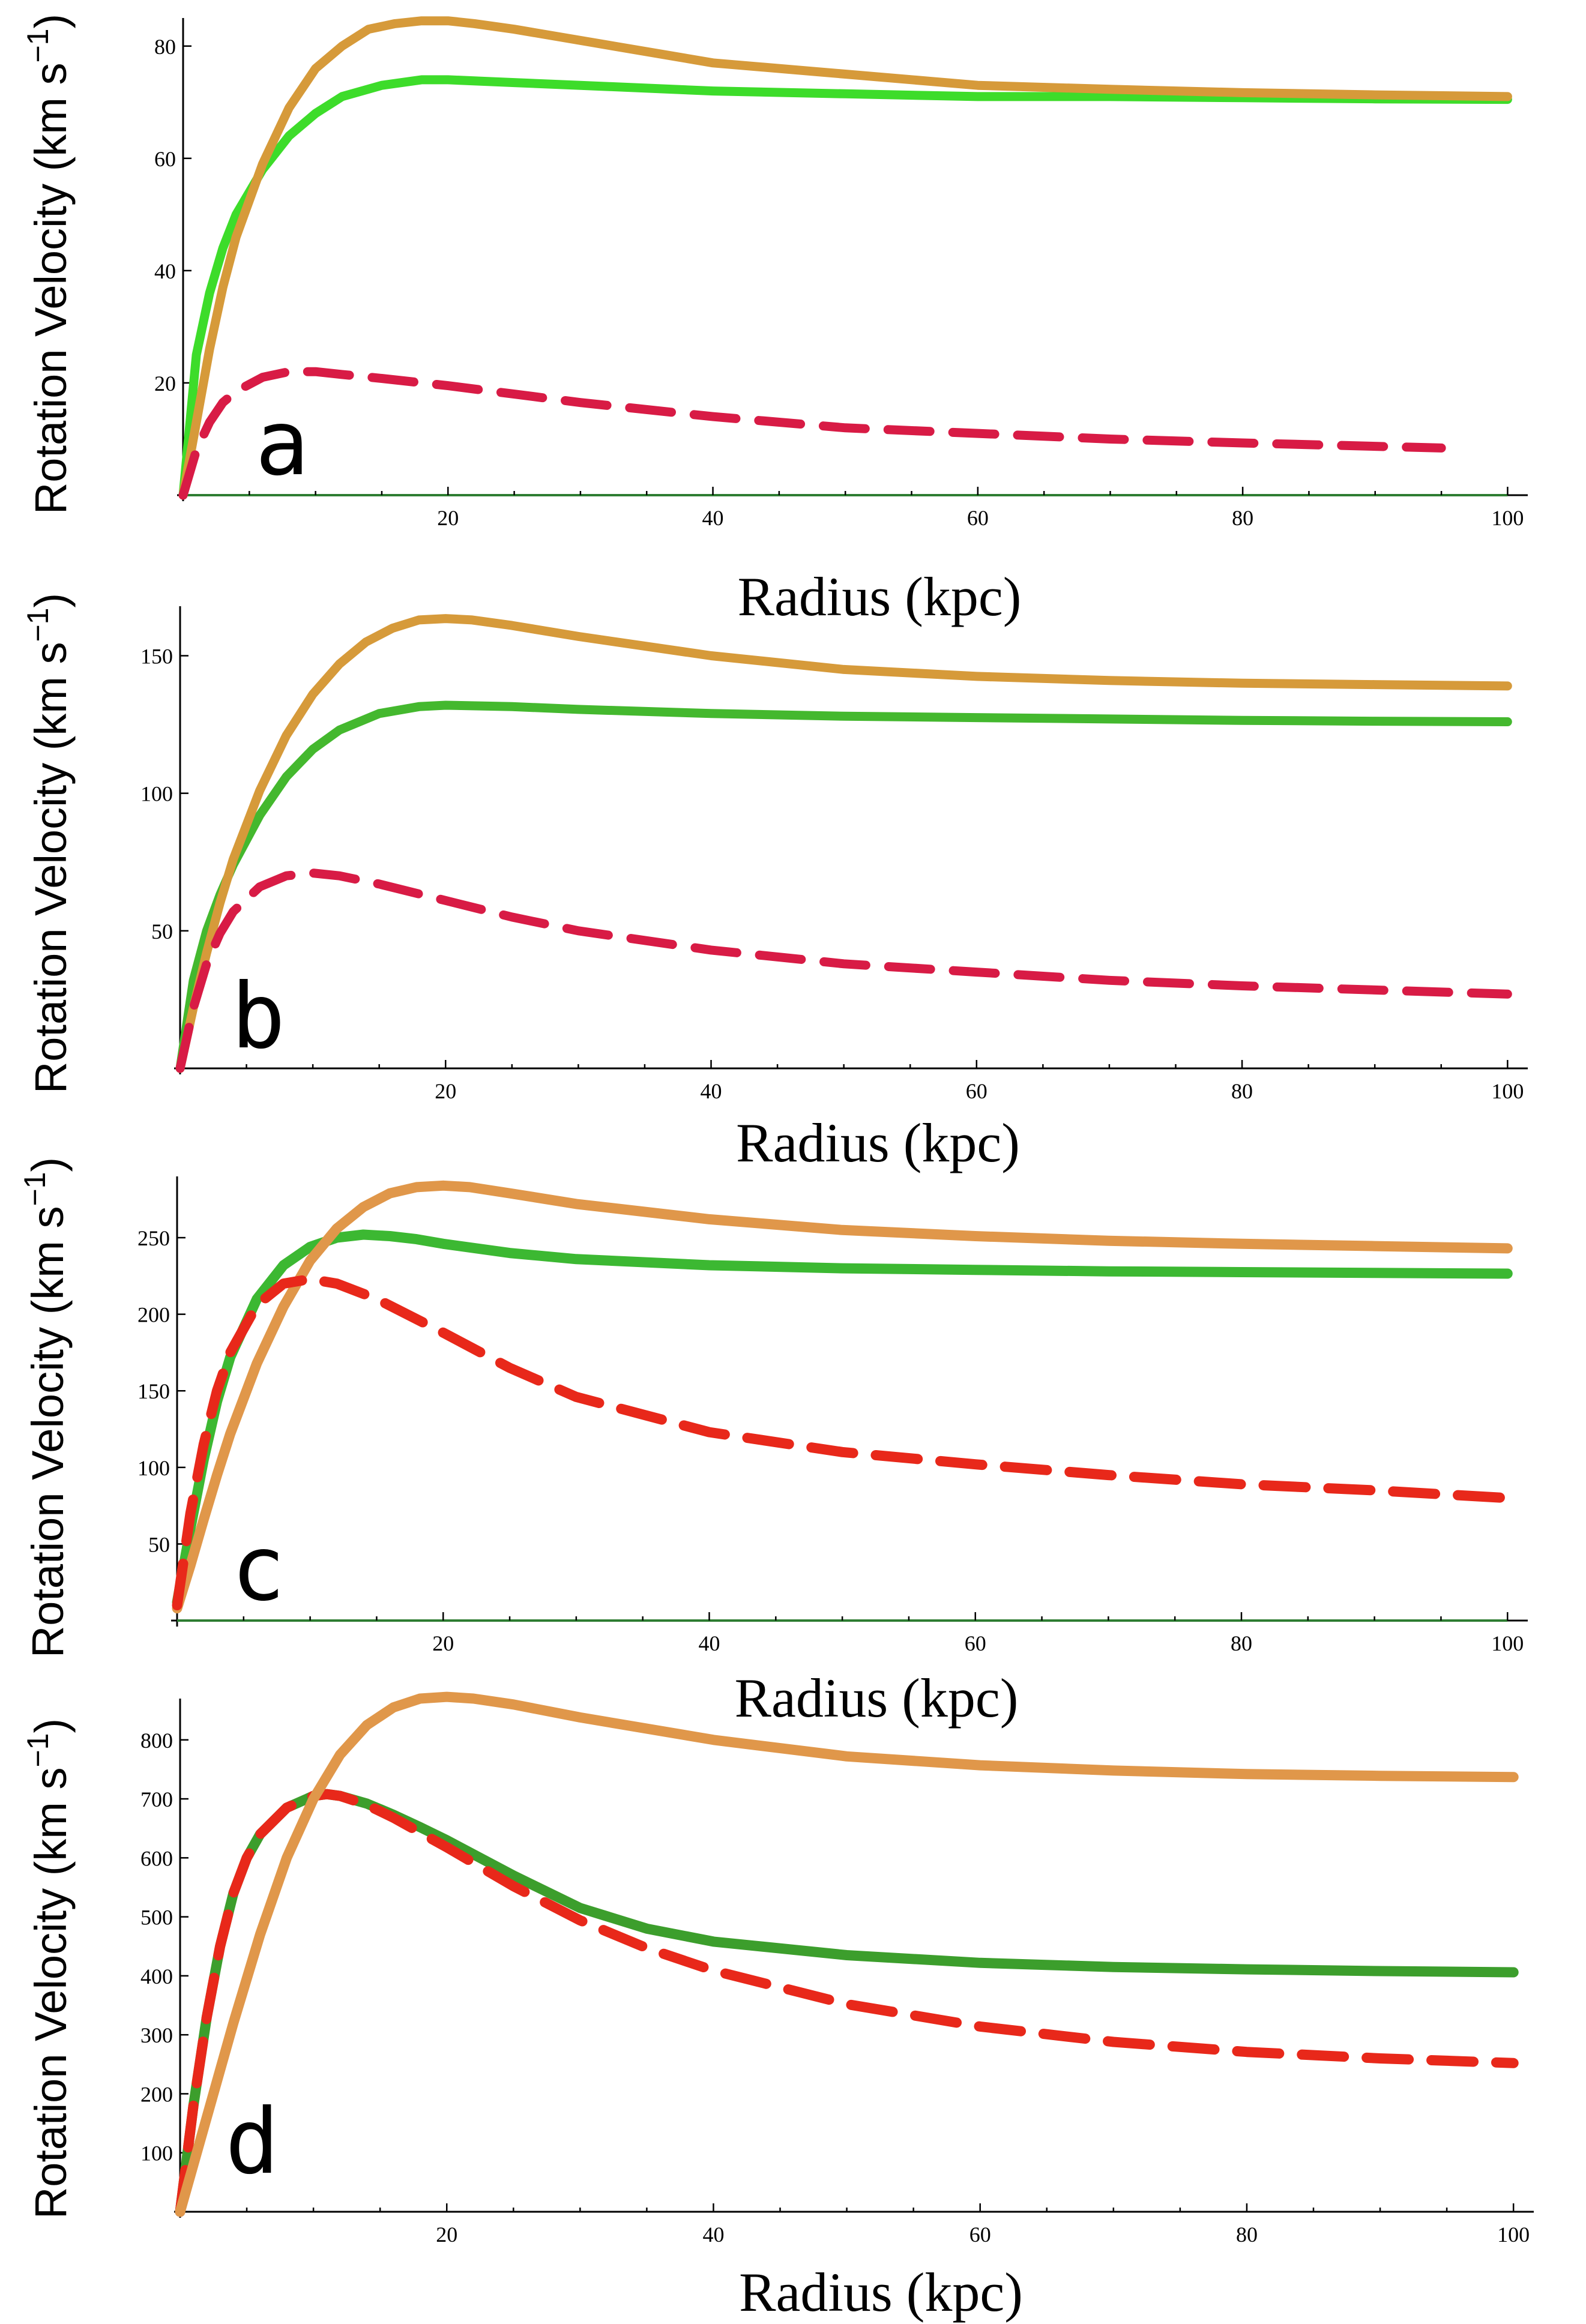 Image resolution: width=1586 pixels, height=2324 pixels. Describe the element at coordinates (258, 1569) in the screenshot. I see `panel-letter: c` at that location.